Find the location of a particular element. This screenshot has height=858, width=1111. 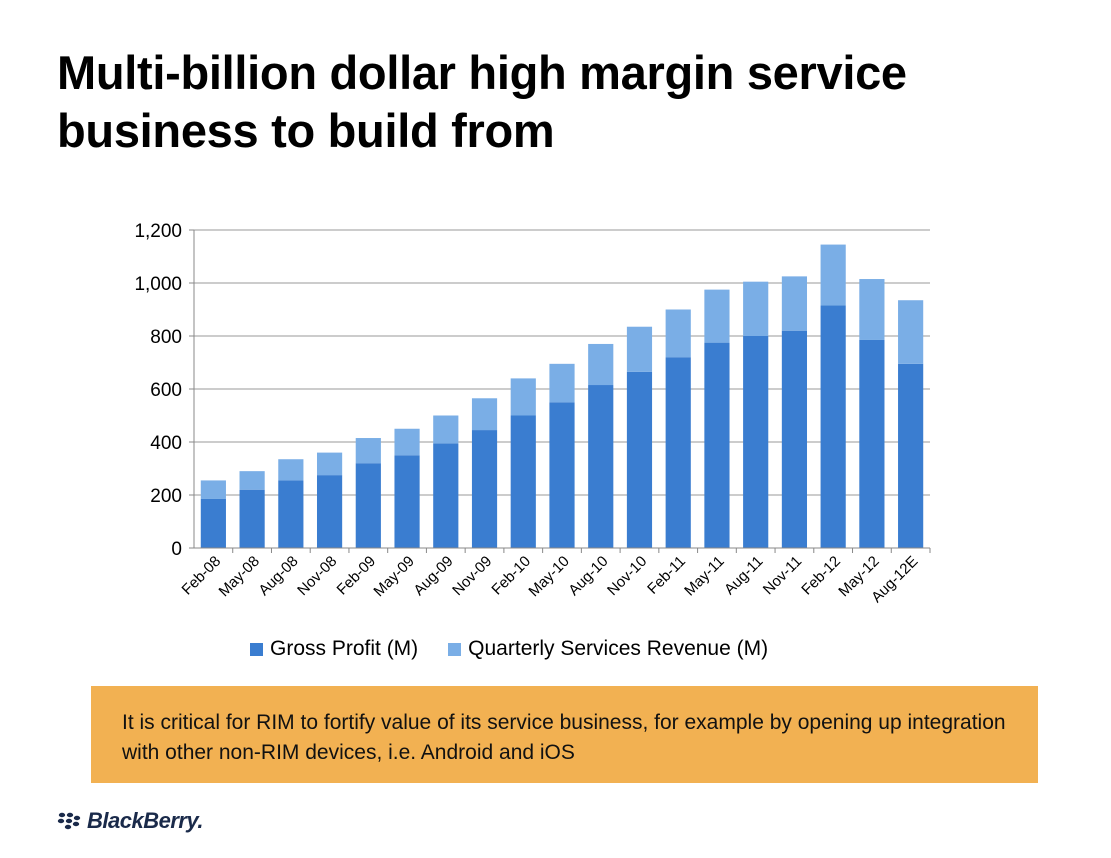

y-tick-label-600: 600 is located at coordinates (166, 390).